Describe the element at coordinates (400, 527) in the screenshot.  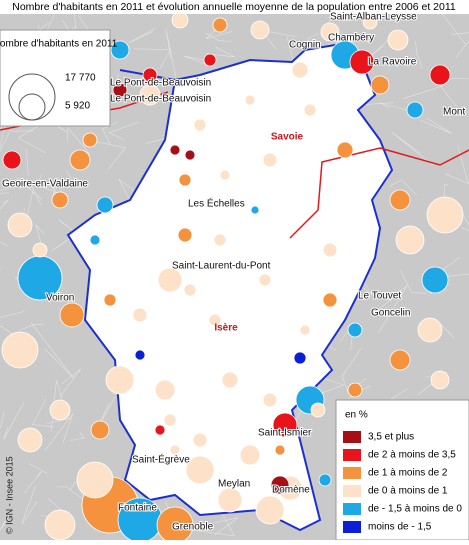
I see `legend-label: moins de - 1,5` at that location.